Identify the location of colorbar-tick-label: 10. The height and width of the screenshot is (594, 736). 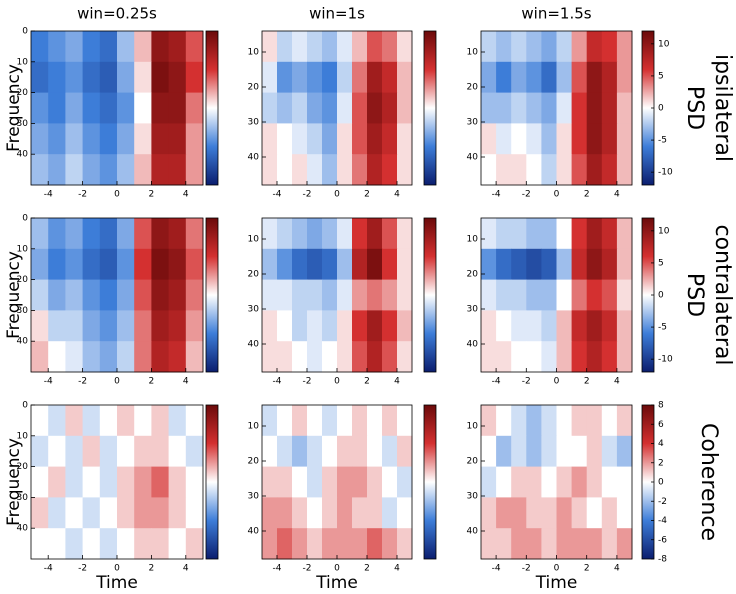
(664, 44).